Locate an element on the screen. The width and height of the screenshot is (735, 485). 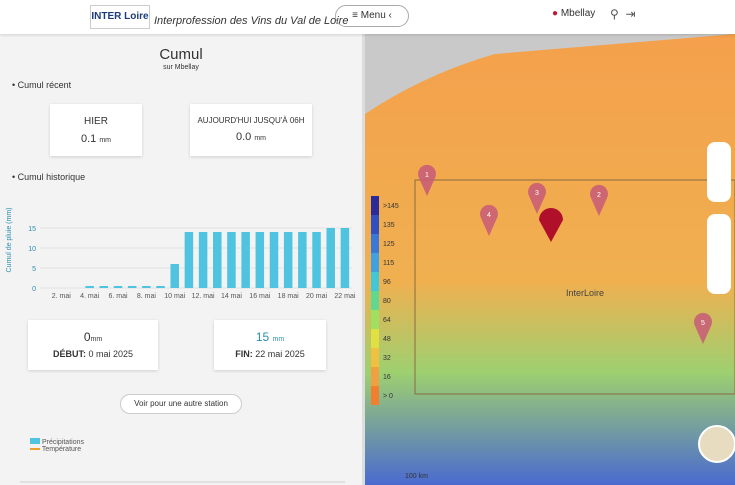
scale-label: > 0 is located at coordinates (388, 396).